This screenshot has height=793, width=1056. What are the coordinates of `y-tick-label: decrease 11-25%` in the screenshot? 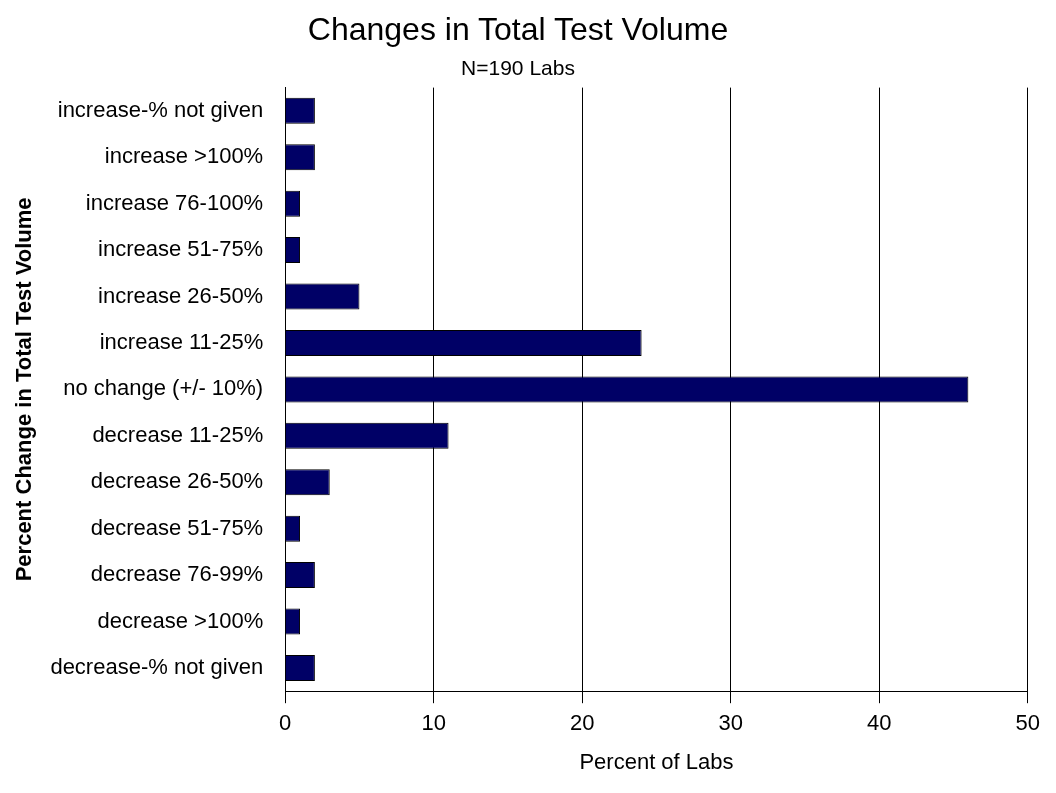 It's located at (178, 434).